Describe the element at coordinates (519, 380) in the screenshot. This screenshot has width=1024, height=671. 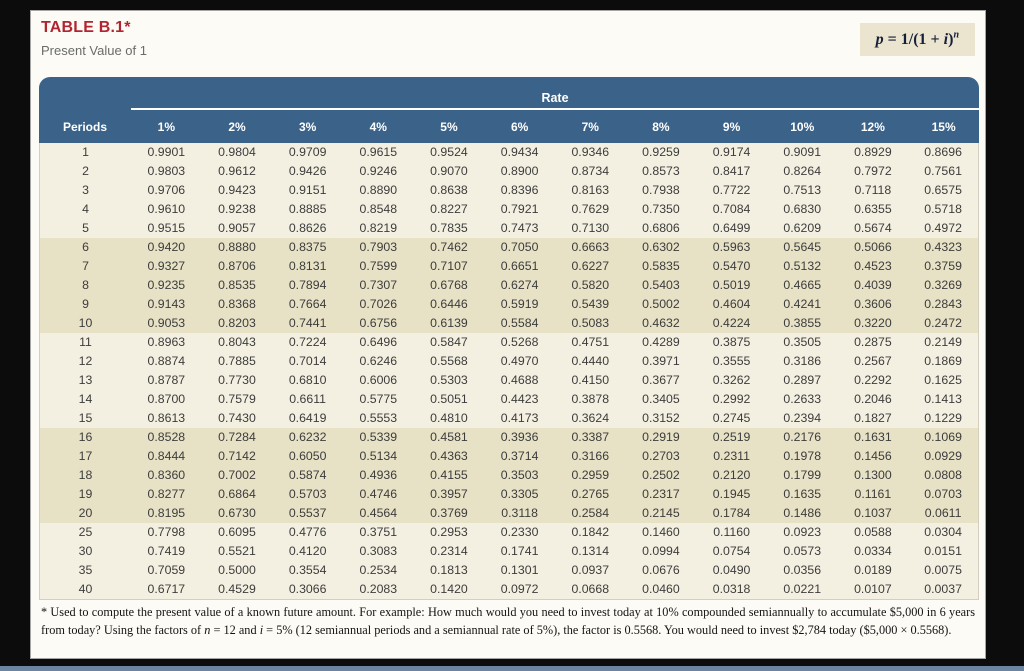
I see `value-cell: 0.4688` at that location.